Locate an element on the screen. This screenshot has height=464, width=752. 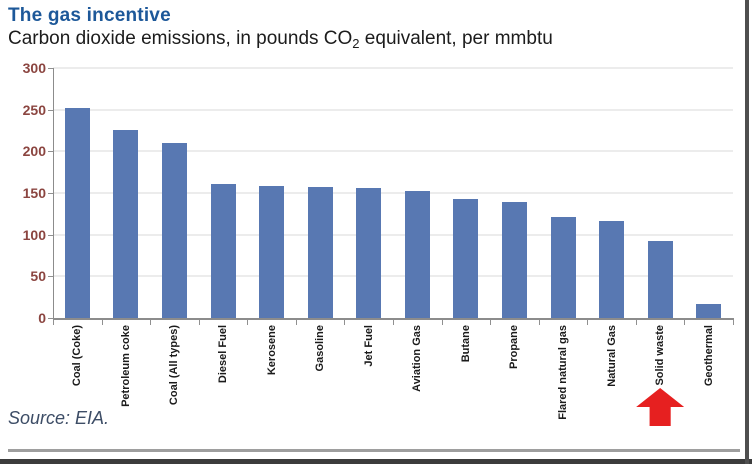
x-axis-category-label: Diesel Fuel is located at coordinates (223, 354).